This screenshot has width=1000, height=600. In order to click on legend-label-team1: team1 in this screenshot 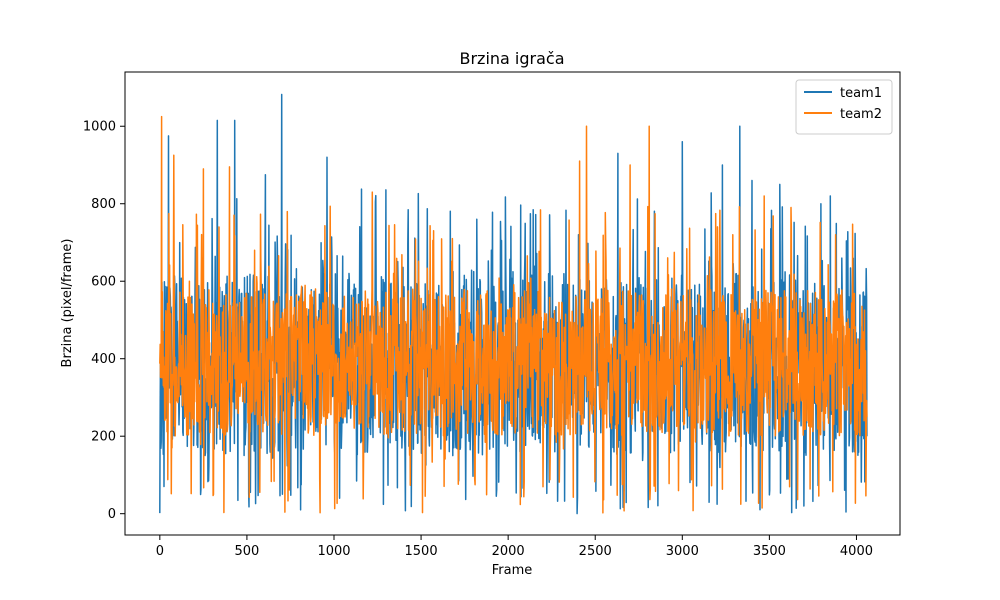, I will do `click(861, 93)`.